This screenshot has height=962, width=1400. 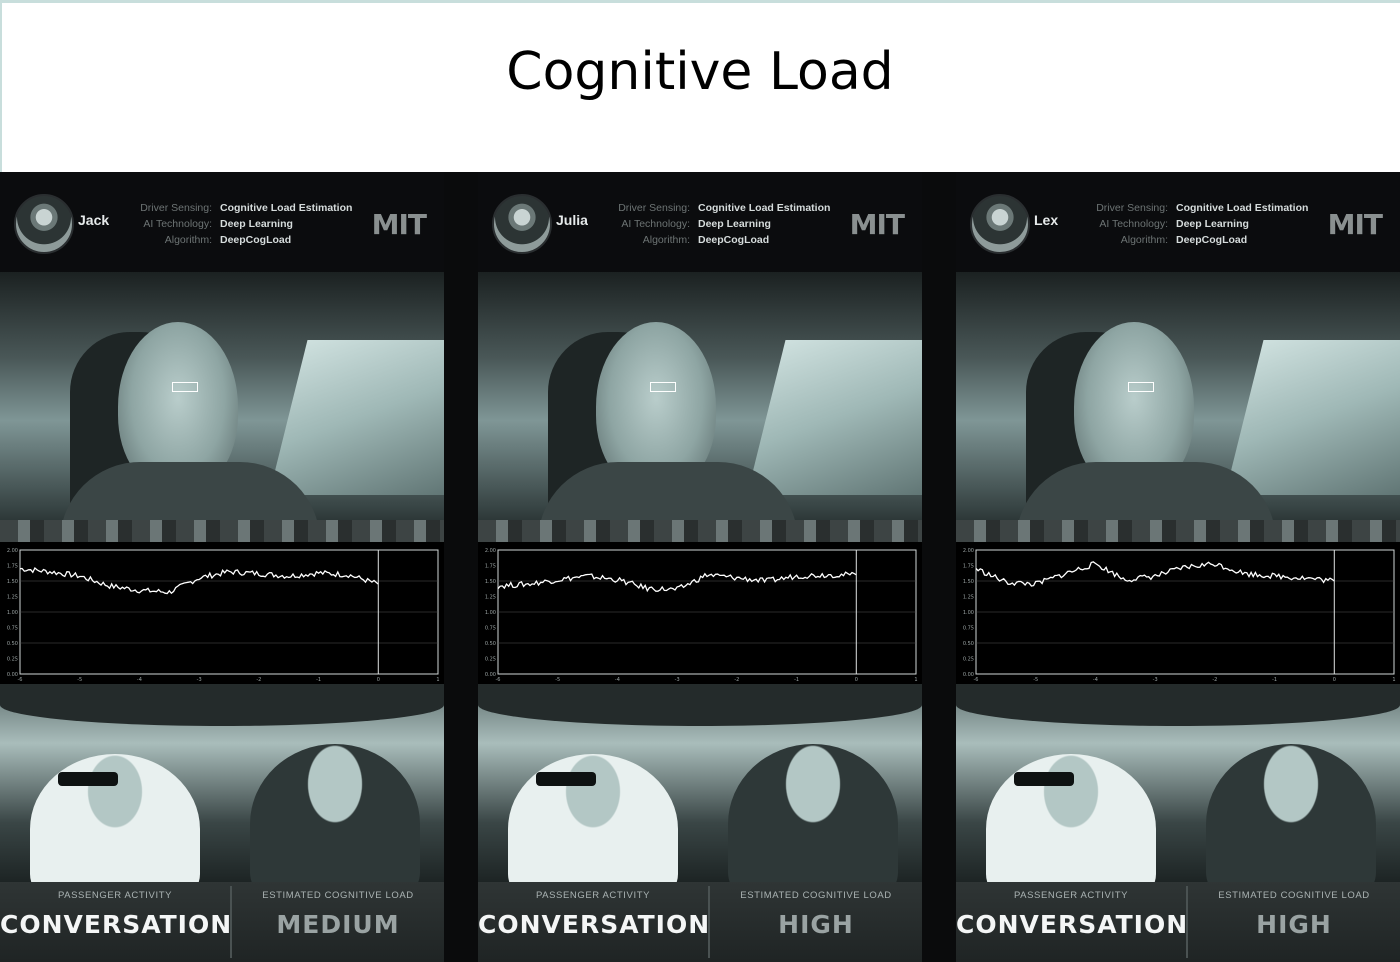 What do you see at coordinates (490, 613) in the screenshot?
I see `y-tick-label: 1.00` at bounding box center [490, 613].